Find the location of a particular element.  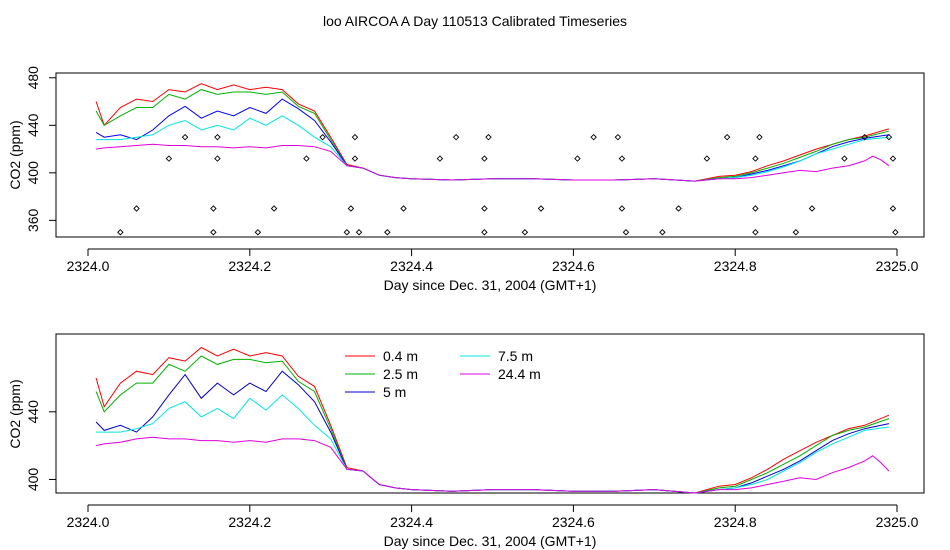

top-x-axis-label: Day since Dec. 31, 2004 (GMT+1) is located at coordinates (490, 285).